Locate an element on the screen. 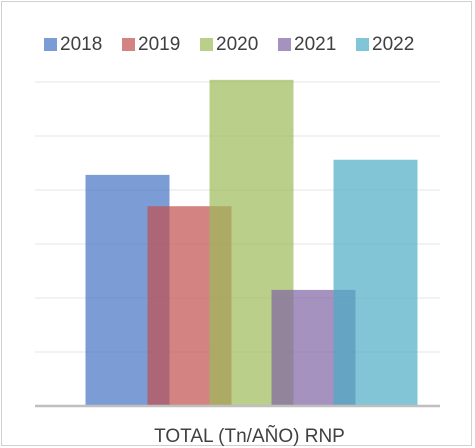  x-tick-label: TOTAL (Tn/AÑO) RNP is located at coordinates (249, 436).